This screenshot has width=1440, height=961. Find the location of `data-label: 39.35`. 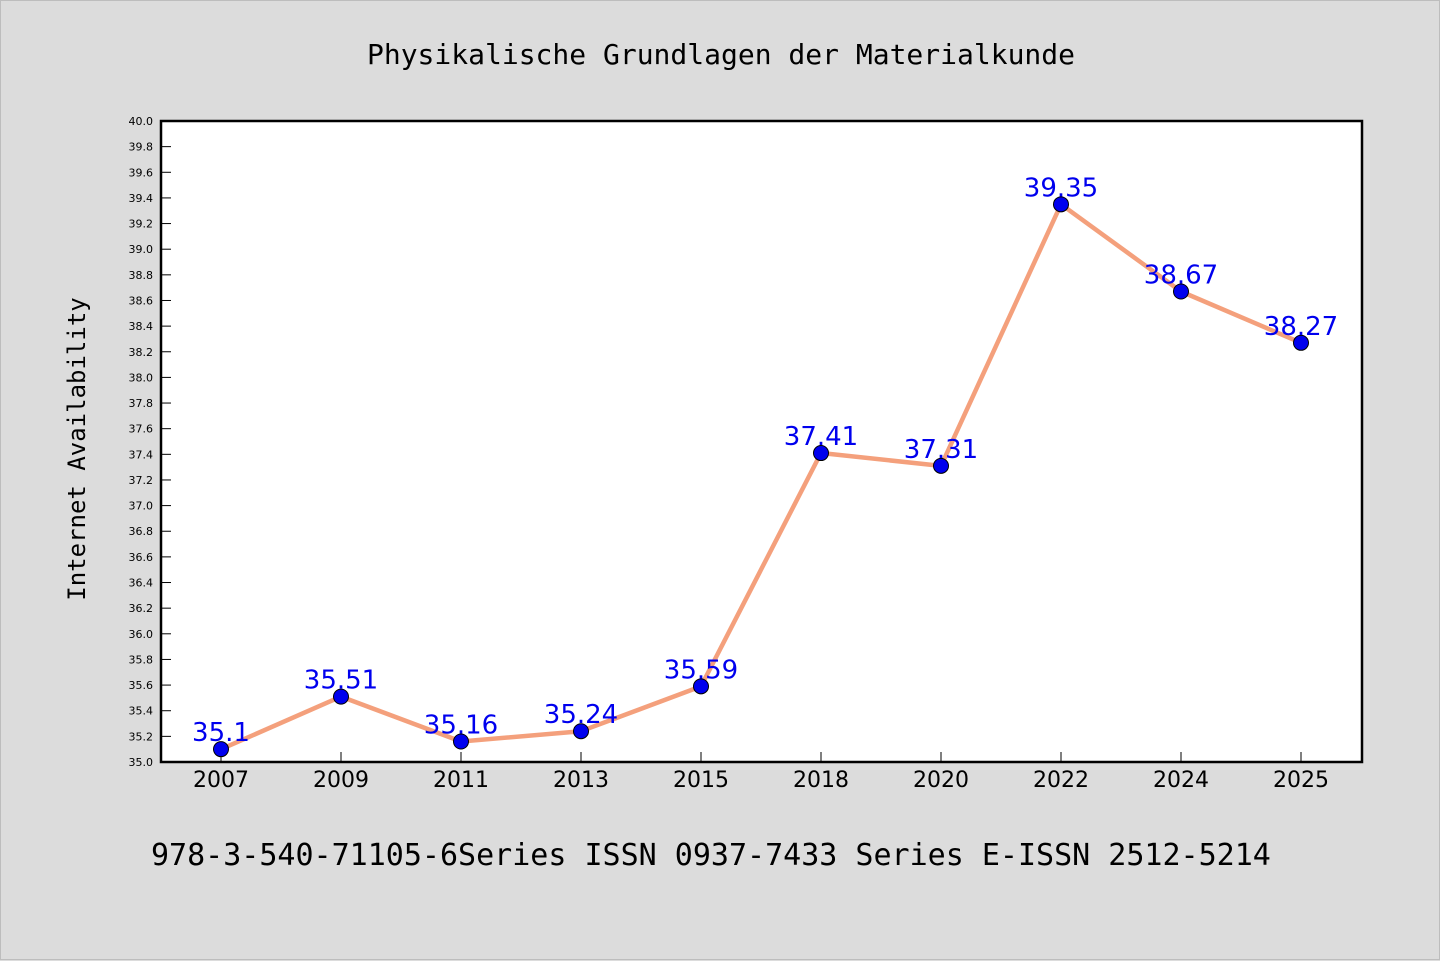

data-label: 39.35 is located at coordinates (1061, 188).